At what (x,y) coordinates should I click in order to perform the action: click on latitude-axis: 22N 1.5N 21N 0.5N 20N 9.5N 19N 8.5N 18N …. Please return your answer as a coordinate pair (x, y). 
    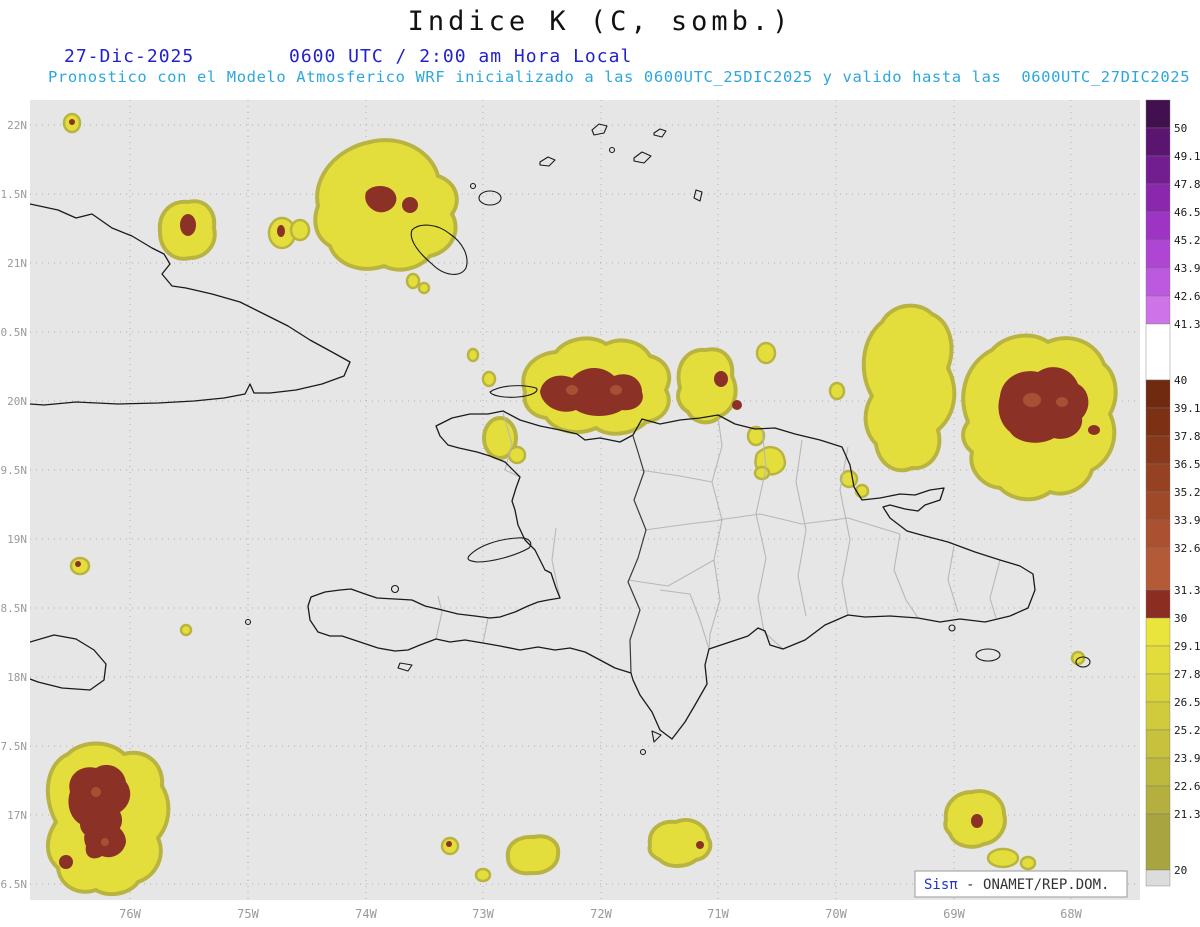
    Looking at the image, I should click on (14, 505).